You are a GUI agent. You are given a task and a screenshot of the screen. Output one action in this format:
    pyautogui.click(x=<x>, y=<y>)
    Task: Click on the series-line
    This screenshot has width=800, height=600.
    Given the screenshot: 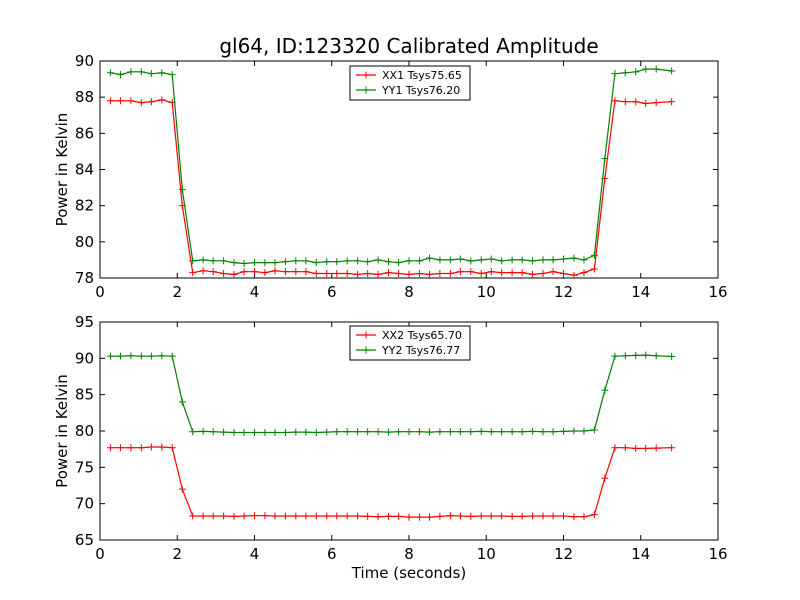 What is the action you would take?
    pyautogui.click(x=391, y=394)
    